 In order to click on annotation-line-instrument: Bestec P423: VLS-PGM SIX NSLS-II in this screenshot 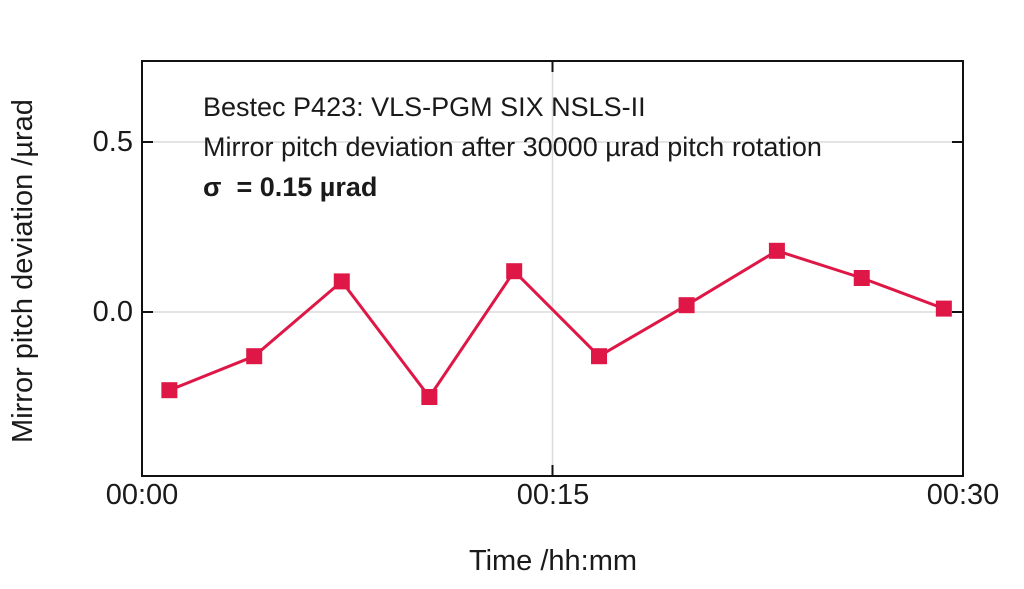, I will do `click(424, 107)`.